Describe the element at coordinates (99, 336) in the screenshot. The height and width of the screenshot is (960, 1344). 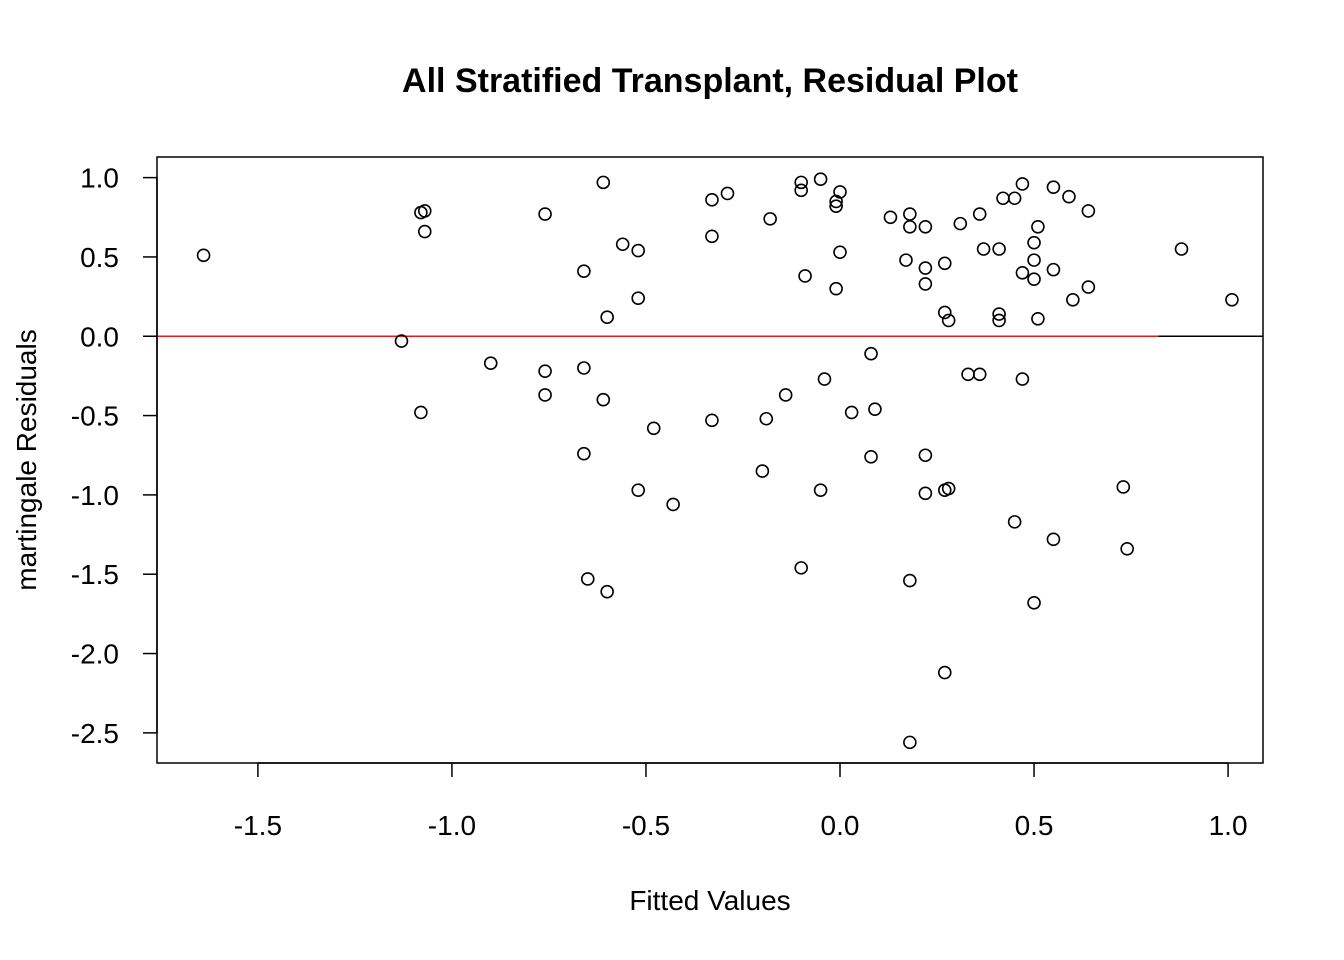
I see `y-tick-label: 0.0` at that location.